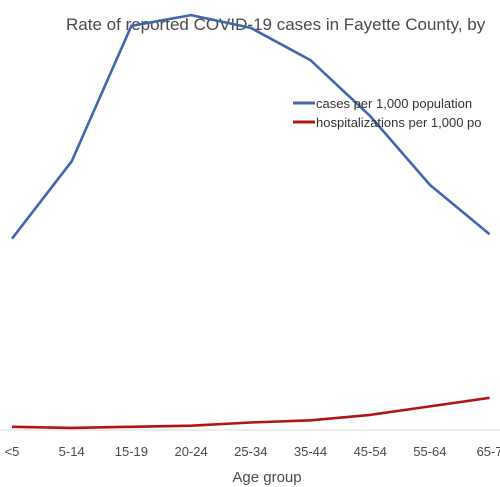 The height and width of the screenshot is (487, 500). What do you see at coordinates (310, 451) in the screenshot?
I see `x-tick-label: 35-44` at bounding box center [310, 451].